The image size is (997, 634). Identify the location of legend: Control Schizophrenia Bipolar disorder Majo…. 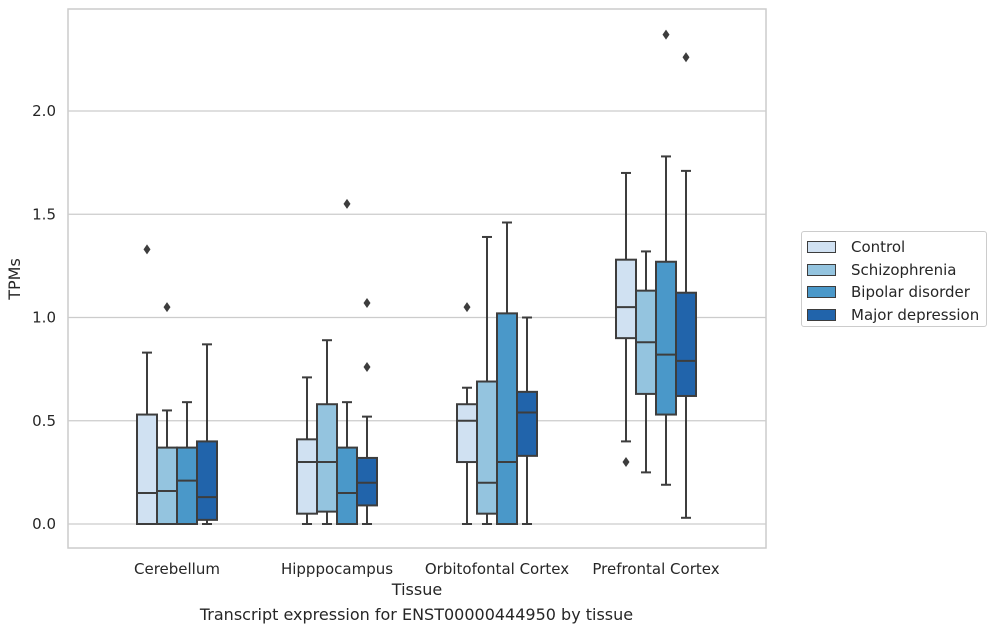
(894, 279).